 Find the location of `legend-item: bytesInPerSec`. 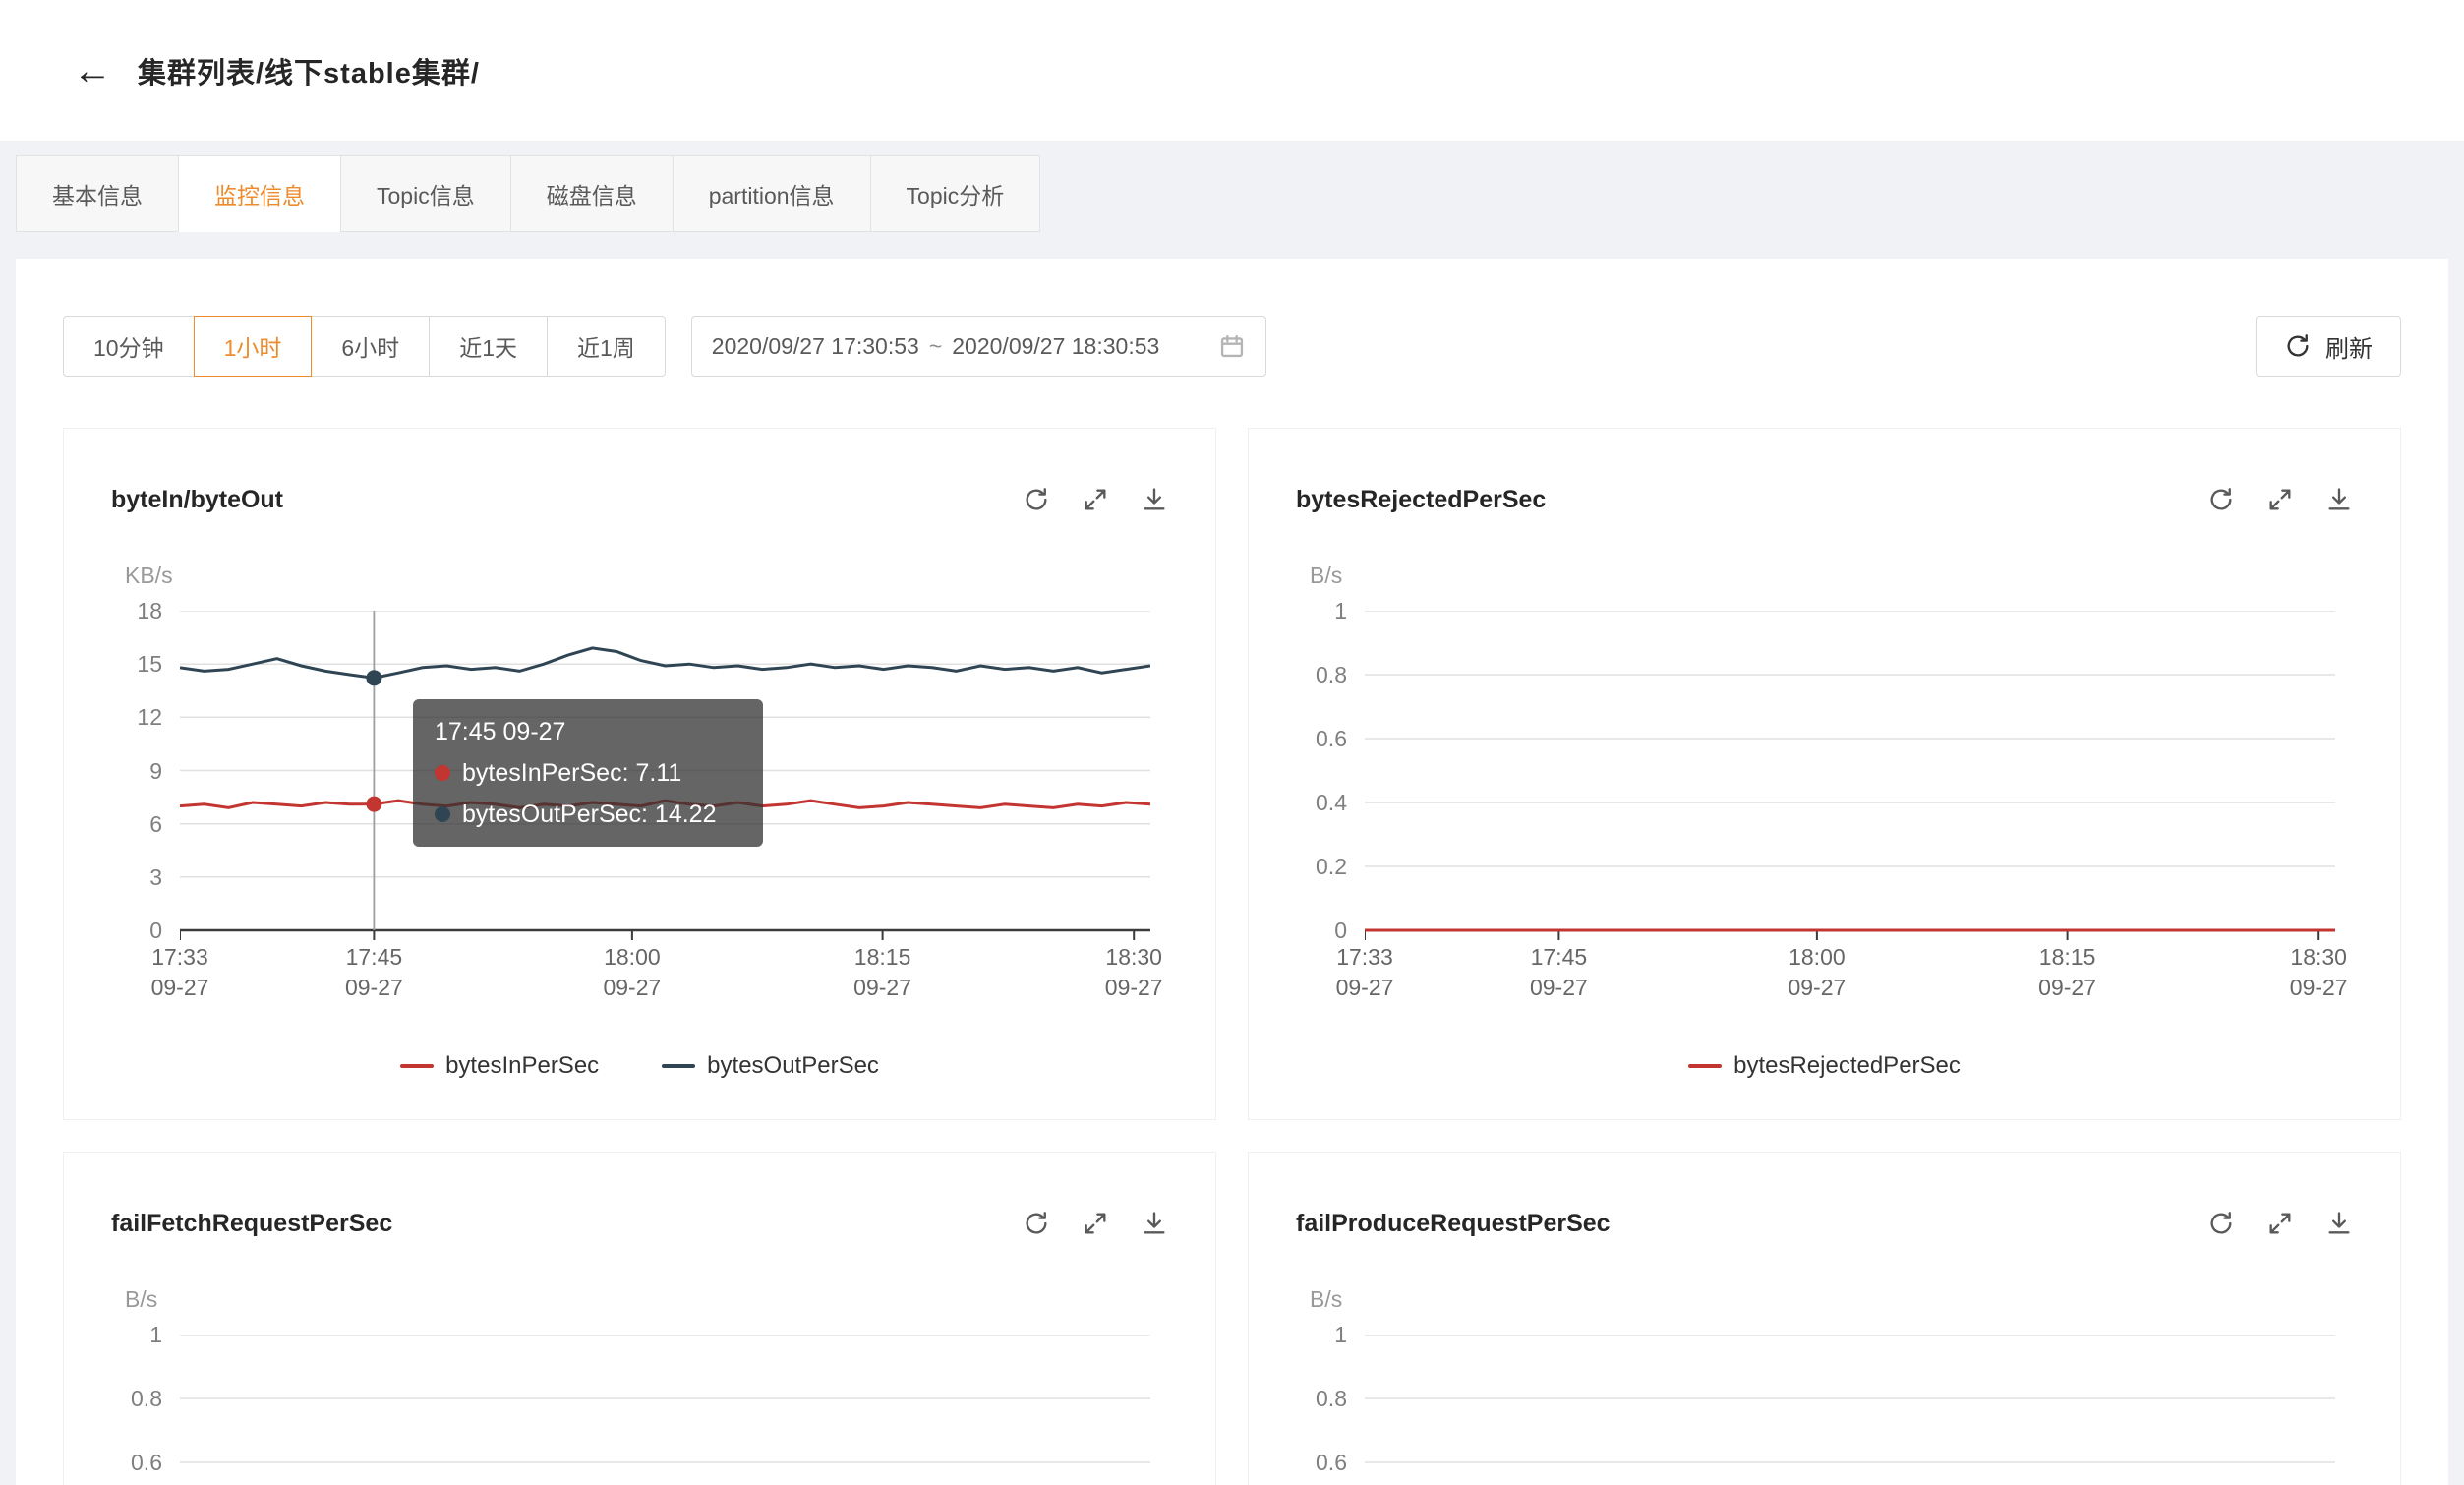

legend-item: bytesInPerSec is located at coordinates (499, 1066).